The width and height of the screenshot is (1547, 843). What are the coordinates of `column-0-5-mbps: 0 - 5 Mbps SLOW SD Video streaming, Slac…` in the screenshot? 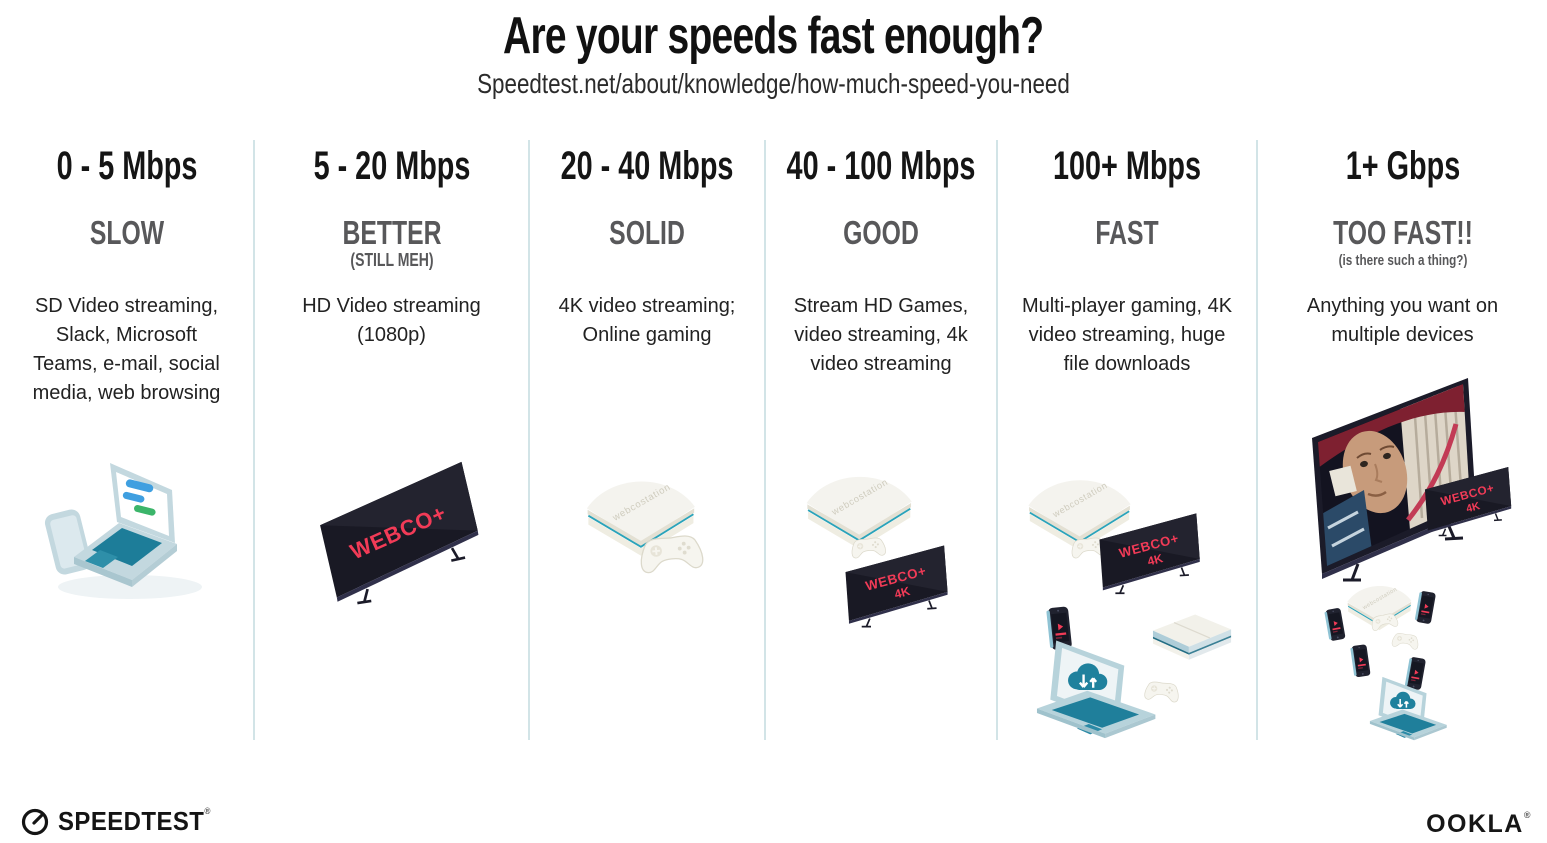 It's located at (127, 440).